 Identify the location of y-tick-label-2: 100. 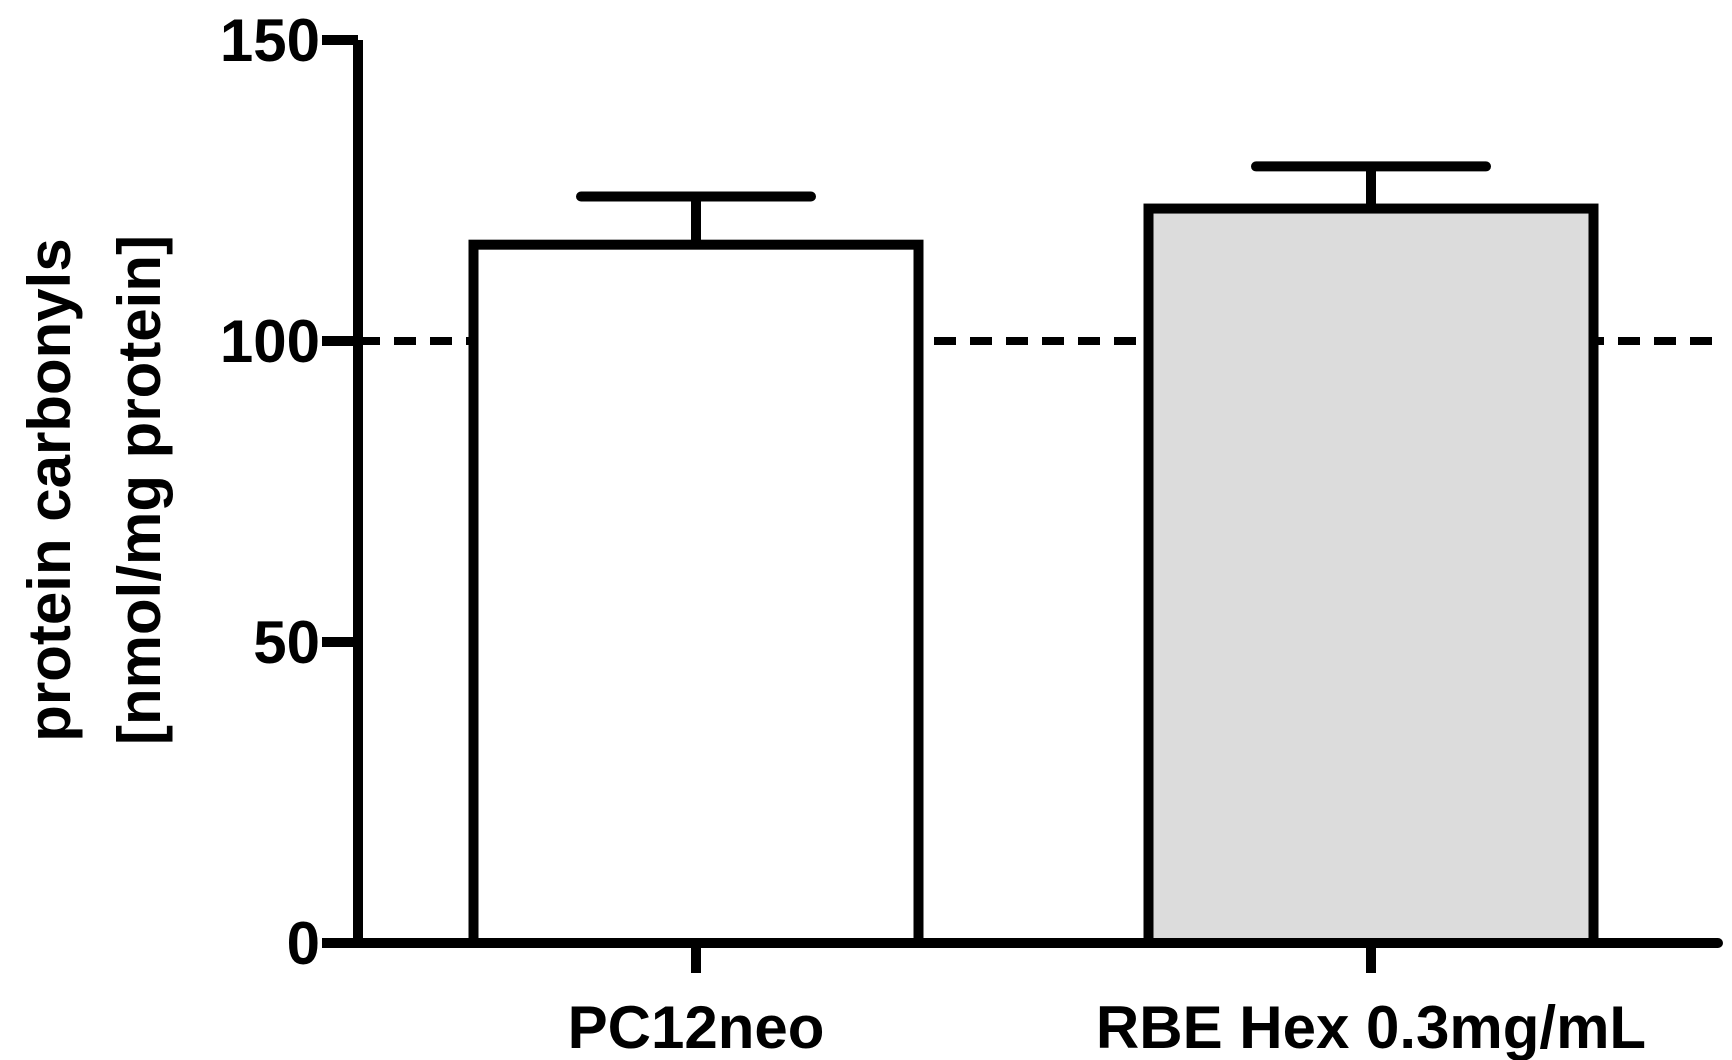
(270, 341).